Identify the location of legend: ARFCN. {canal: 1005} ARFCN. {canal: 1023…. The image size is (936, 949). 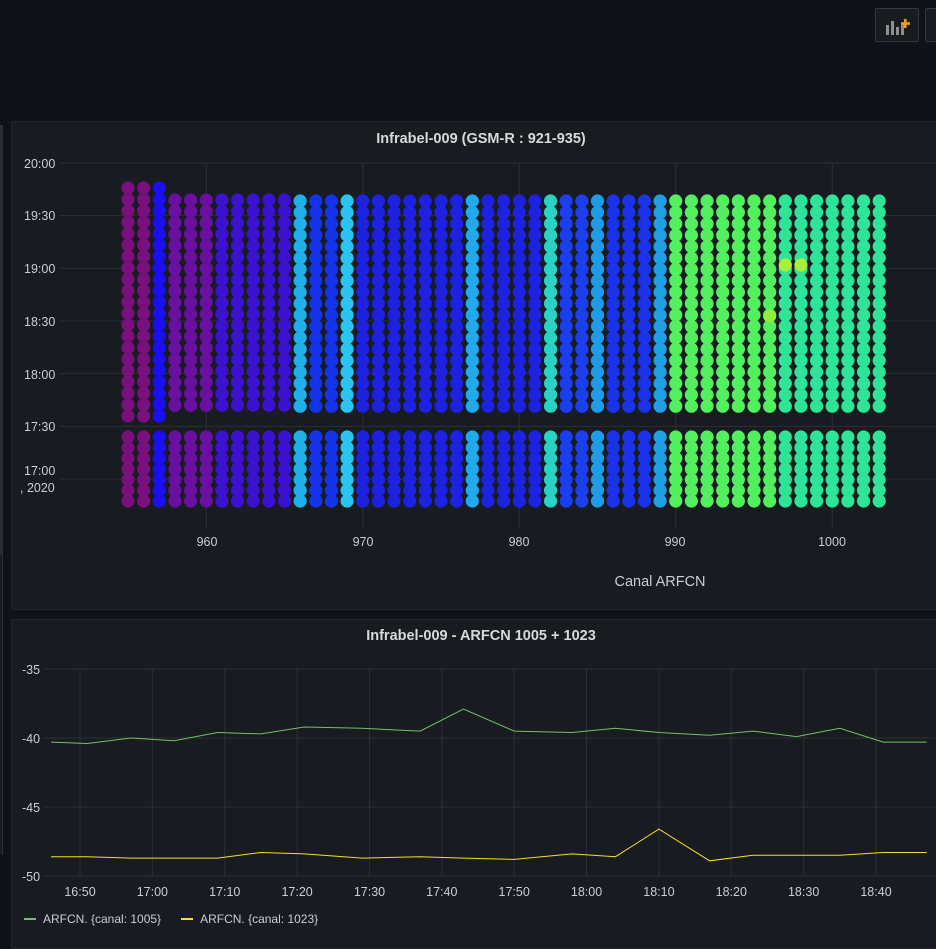
(171, 919).